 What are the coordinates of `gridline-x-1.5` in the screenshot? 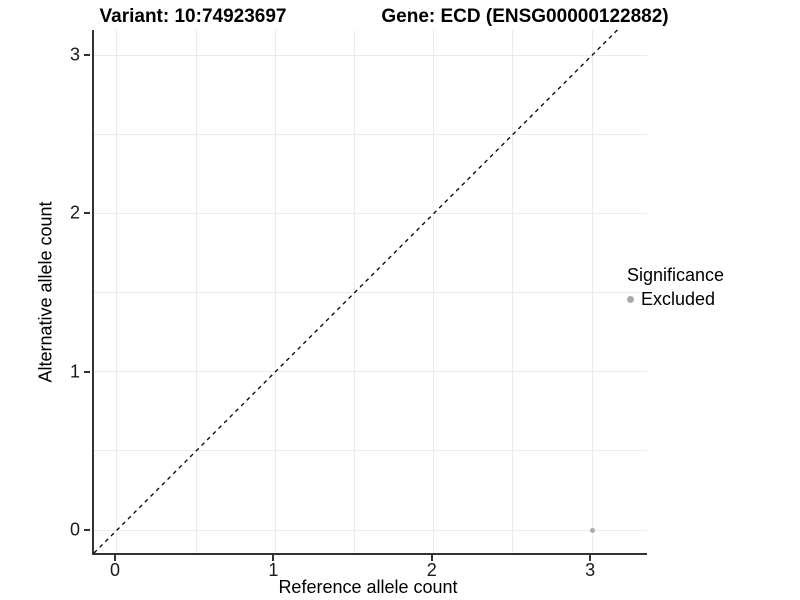 It's located at (355, 291).